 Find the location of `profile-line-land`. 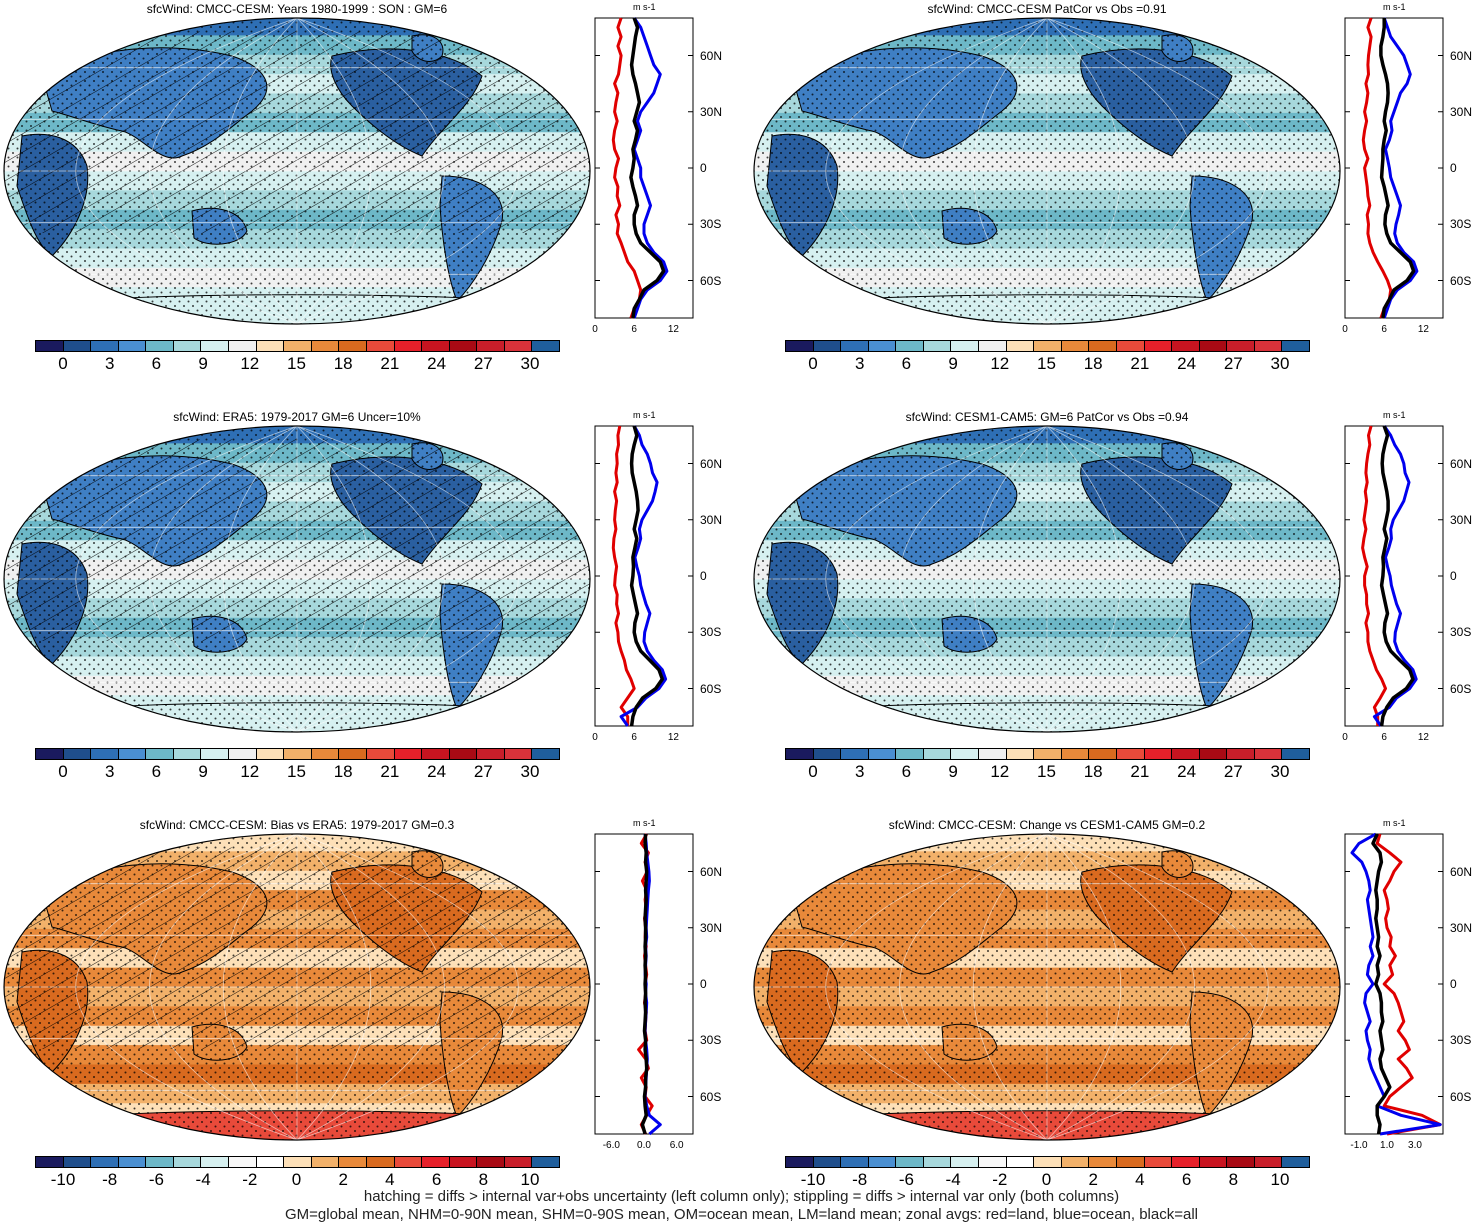

profile-line-land is located at coordinates (1374, 575).